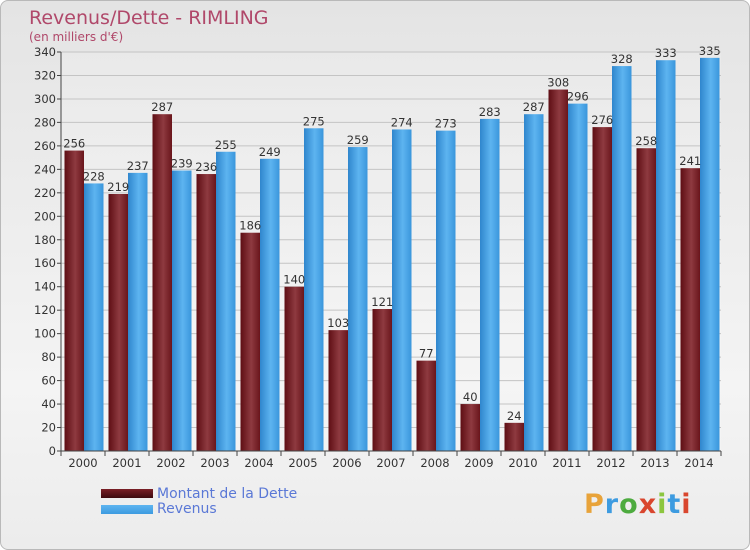 The height and width of the screenshot is (550, 750). Describe the element at coordinates (182, 164) in the screenshot. I see `value-label-revenue-2002: 239` at that location.